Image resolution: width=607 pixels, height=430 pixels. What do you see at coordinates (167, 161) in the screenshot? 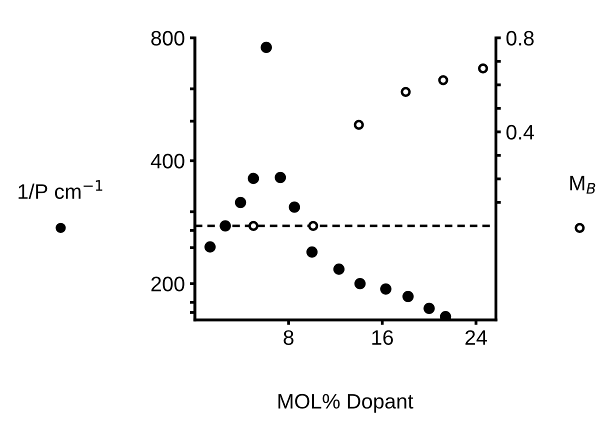
I see `y-tick-label: 400` at bounding box center [167, 161].